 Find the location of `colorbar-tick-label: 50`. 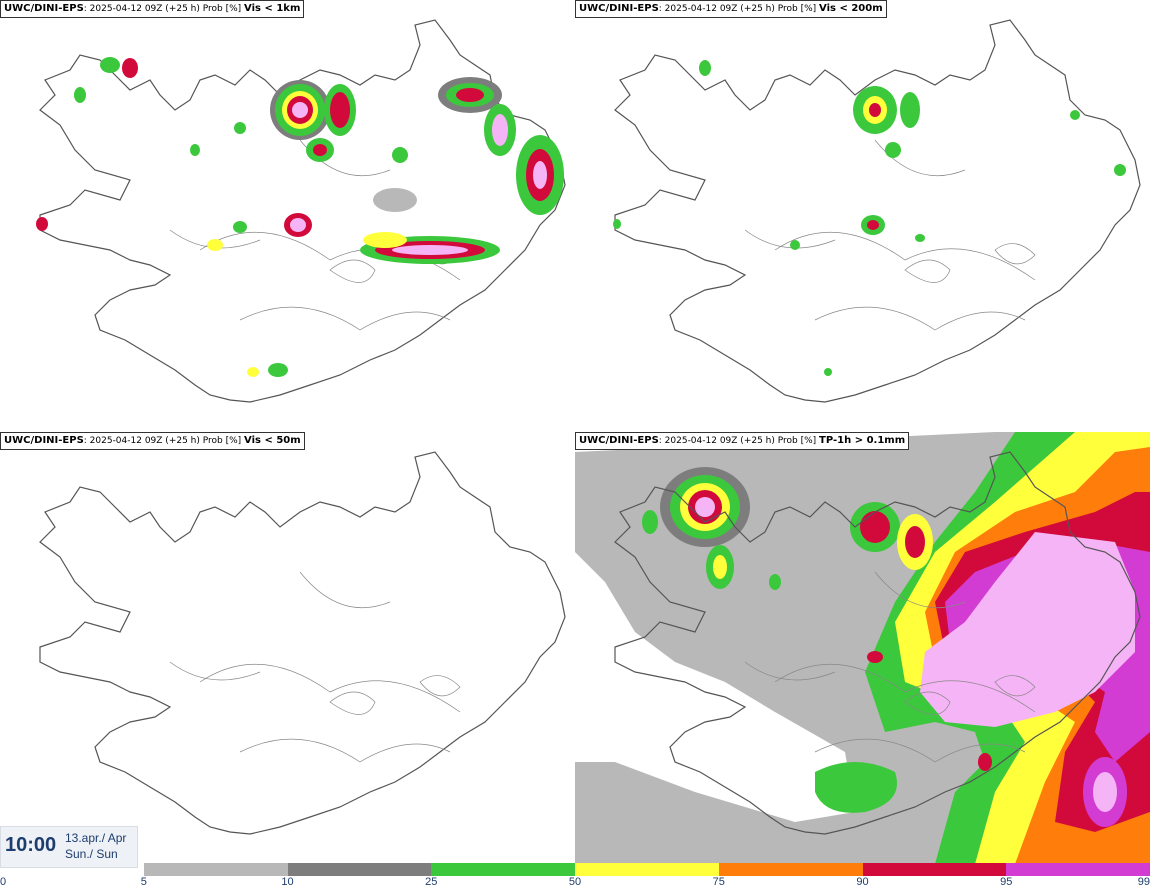

colorbar-tick-label: 50 is located at coordinates (575, 882).